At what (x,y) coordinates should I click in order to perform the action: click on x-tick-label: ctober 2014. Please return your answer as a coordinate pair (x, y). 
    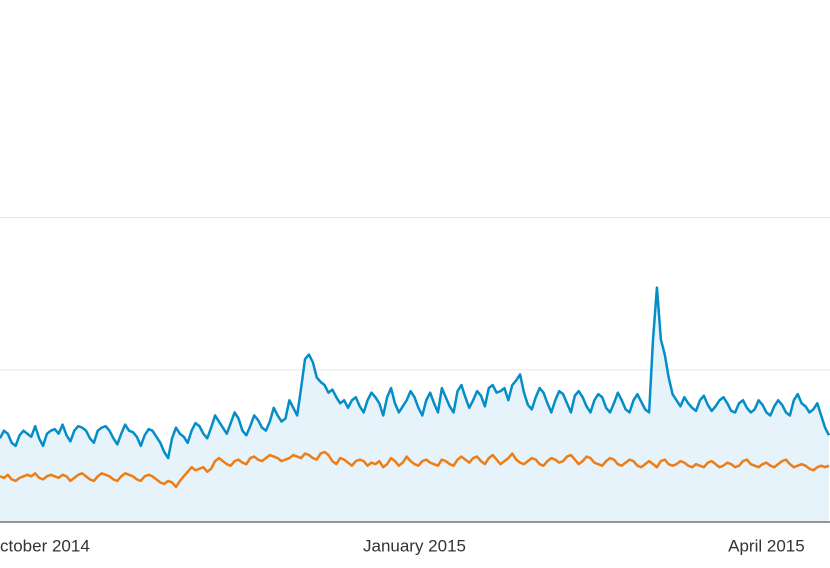
    Looking at the image, I should click on (45, 545).